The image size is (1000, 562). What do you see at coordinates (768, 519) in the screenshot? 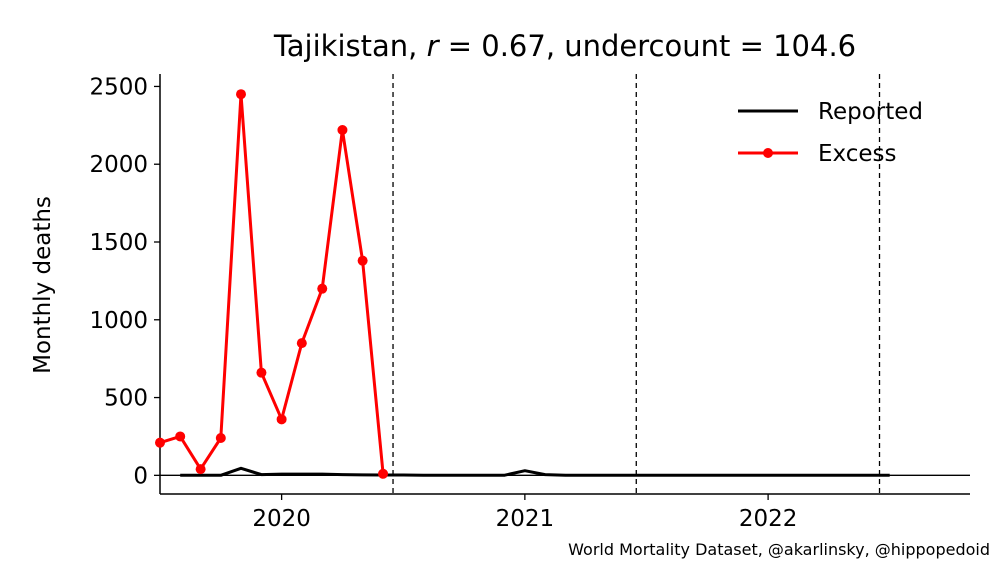
I see `x-tick-label-2: 2022` at bounding box center [768, 519].